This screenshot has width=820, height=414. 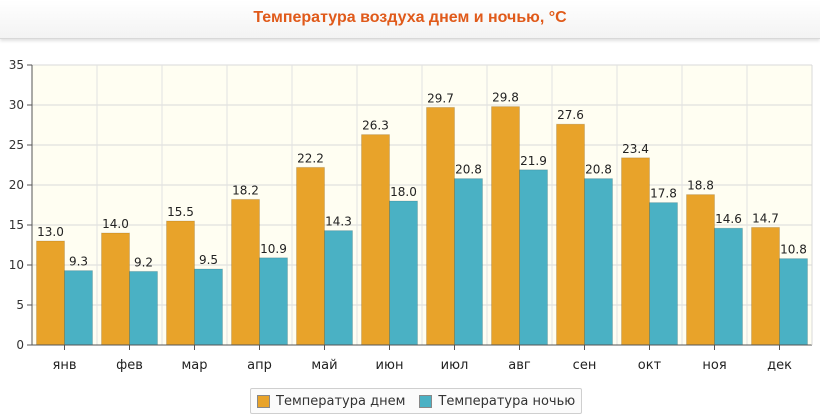 What do you see at coordinates (341, 401) in the screenshot?
I see `legend-label-day: Температура днем` at bounding box center [341, 401].